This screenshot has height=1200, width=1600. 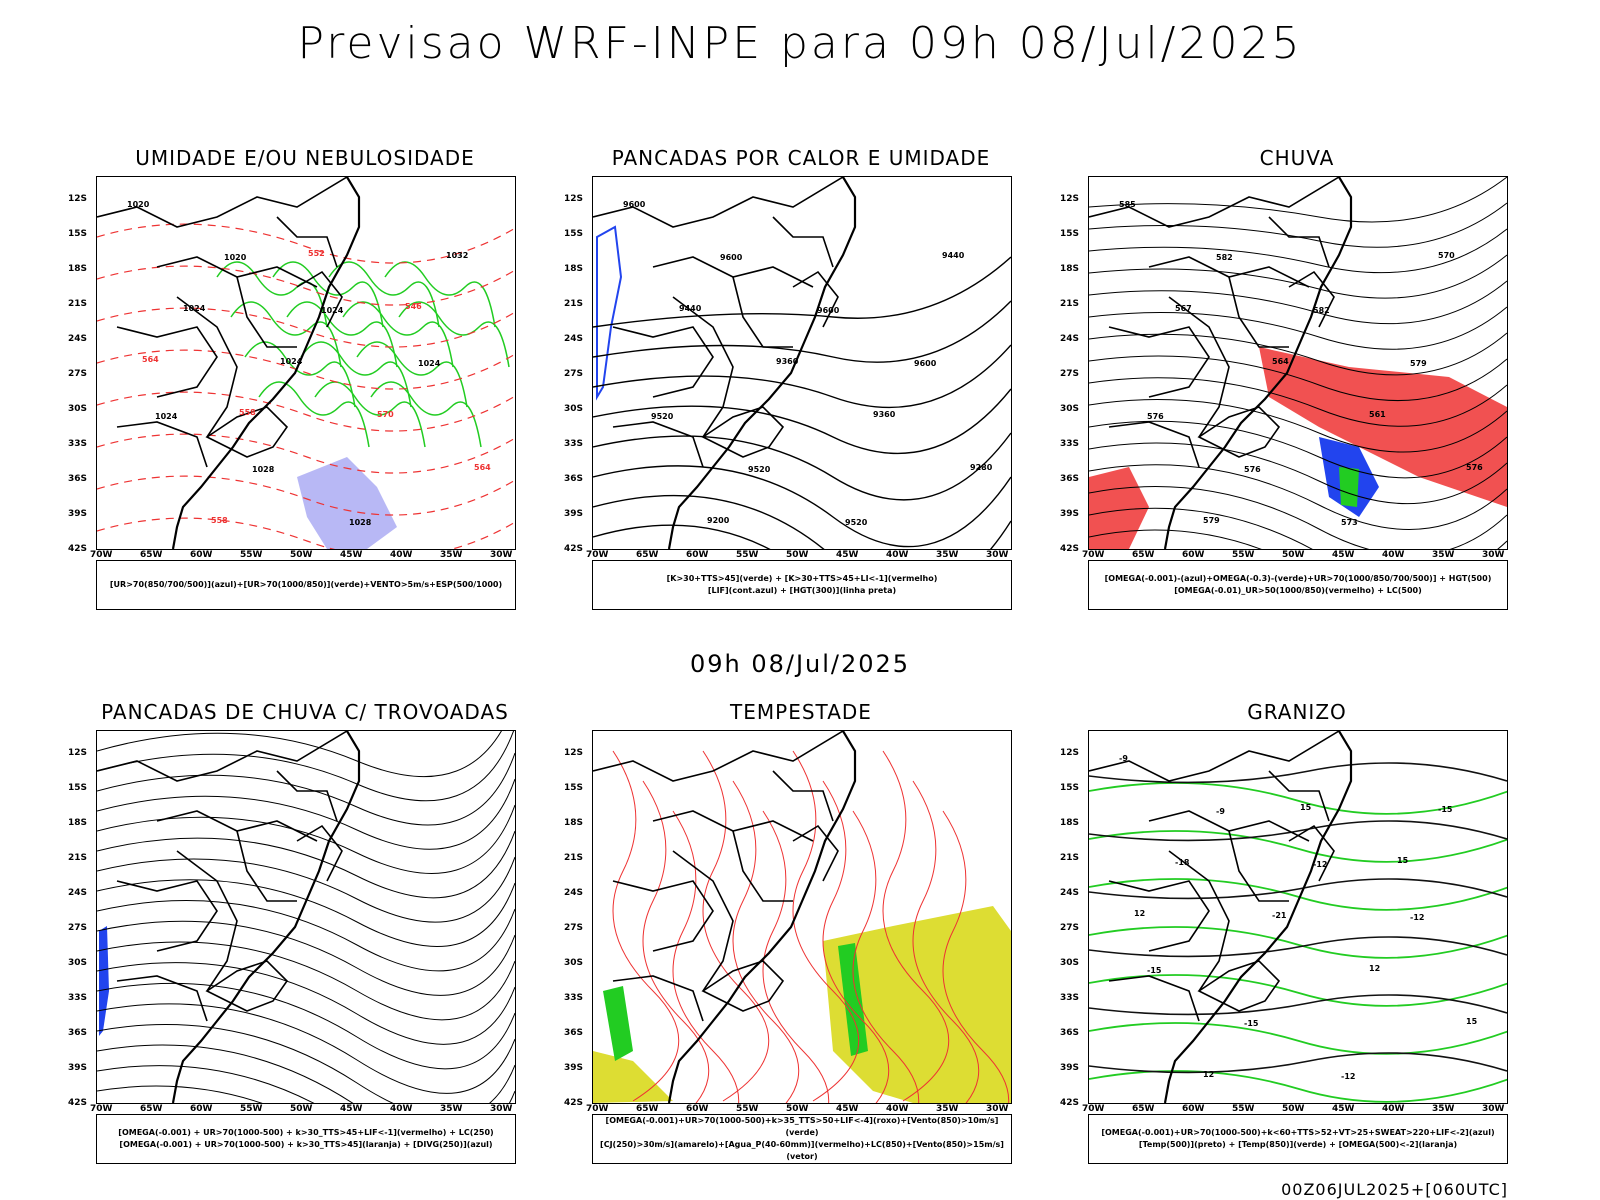 I want to click on jet-area, so click(x=917, y=1004).